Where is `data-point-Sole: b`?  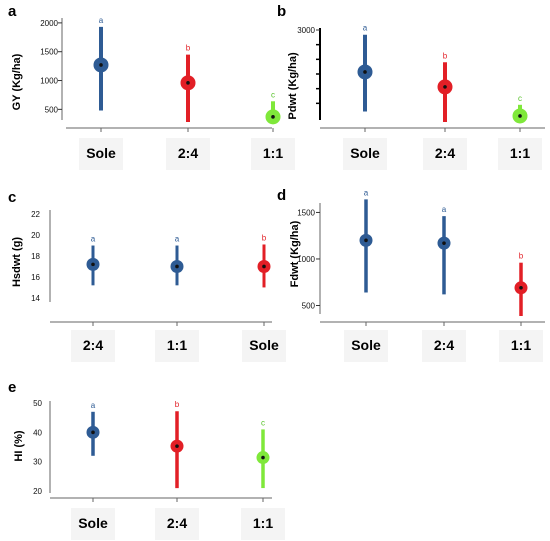
data-point-Sole: b is located at coordinates (264, 260).